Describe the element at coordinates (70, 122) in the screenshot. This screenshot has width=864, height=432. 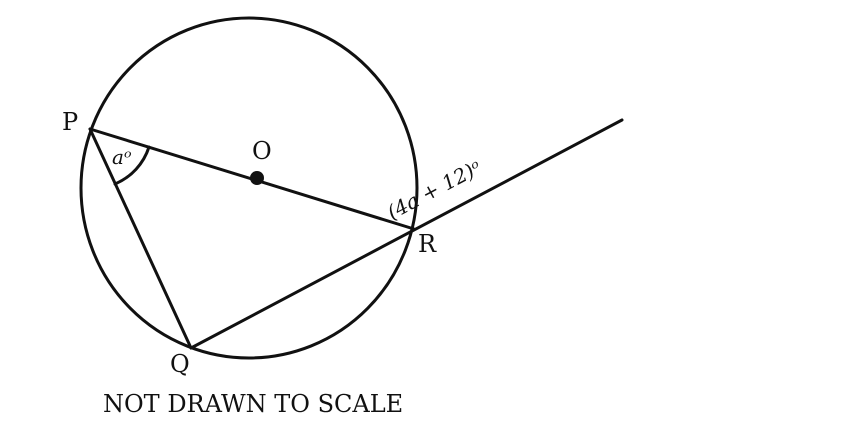
I see `label-p: P` at that location.